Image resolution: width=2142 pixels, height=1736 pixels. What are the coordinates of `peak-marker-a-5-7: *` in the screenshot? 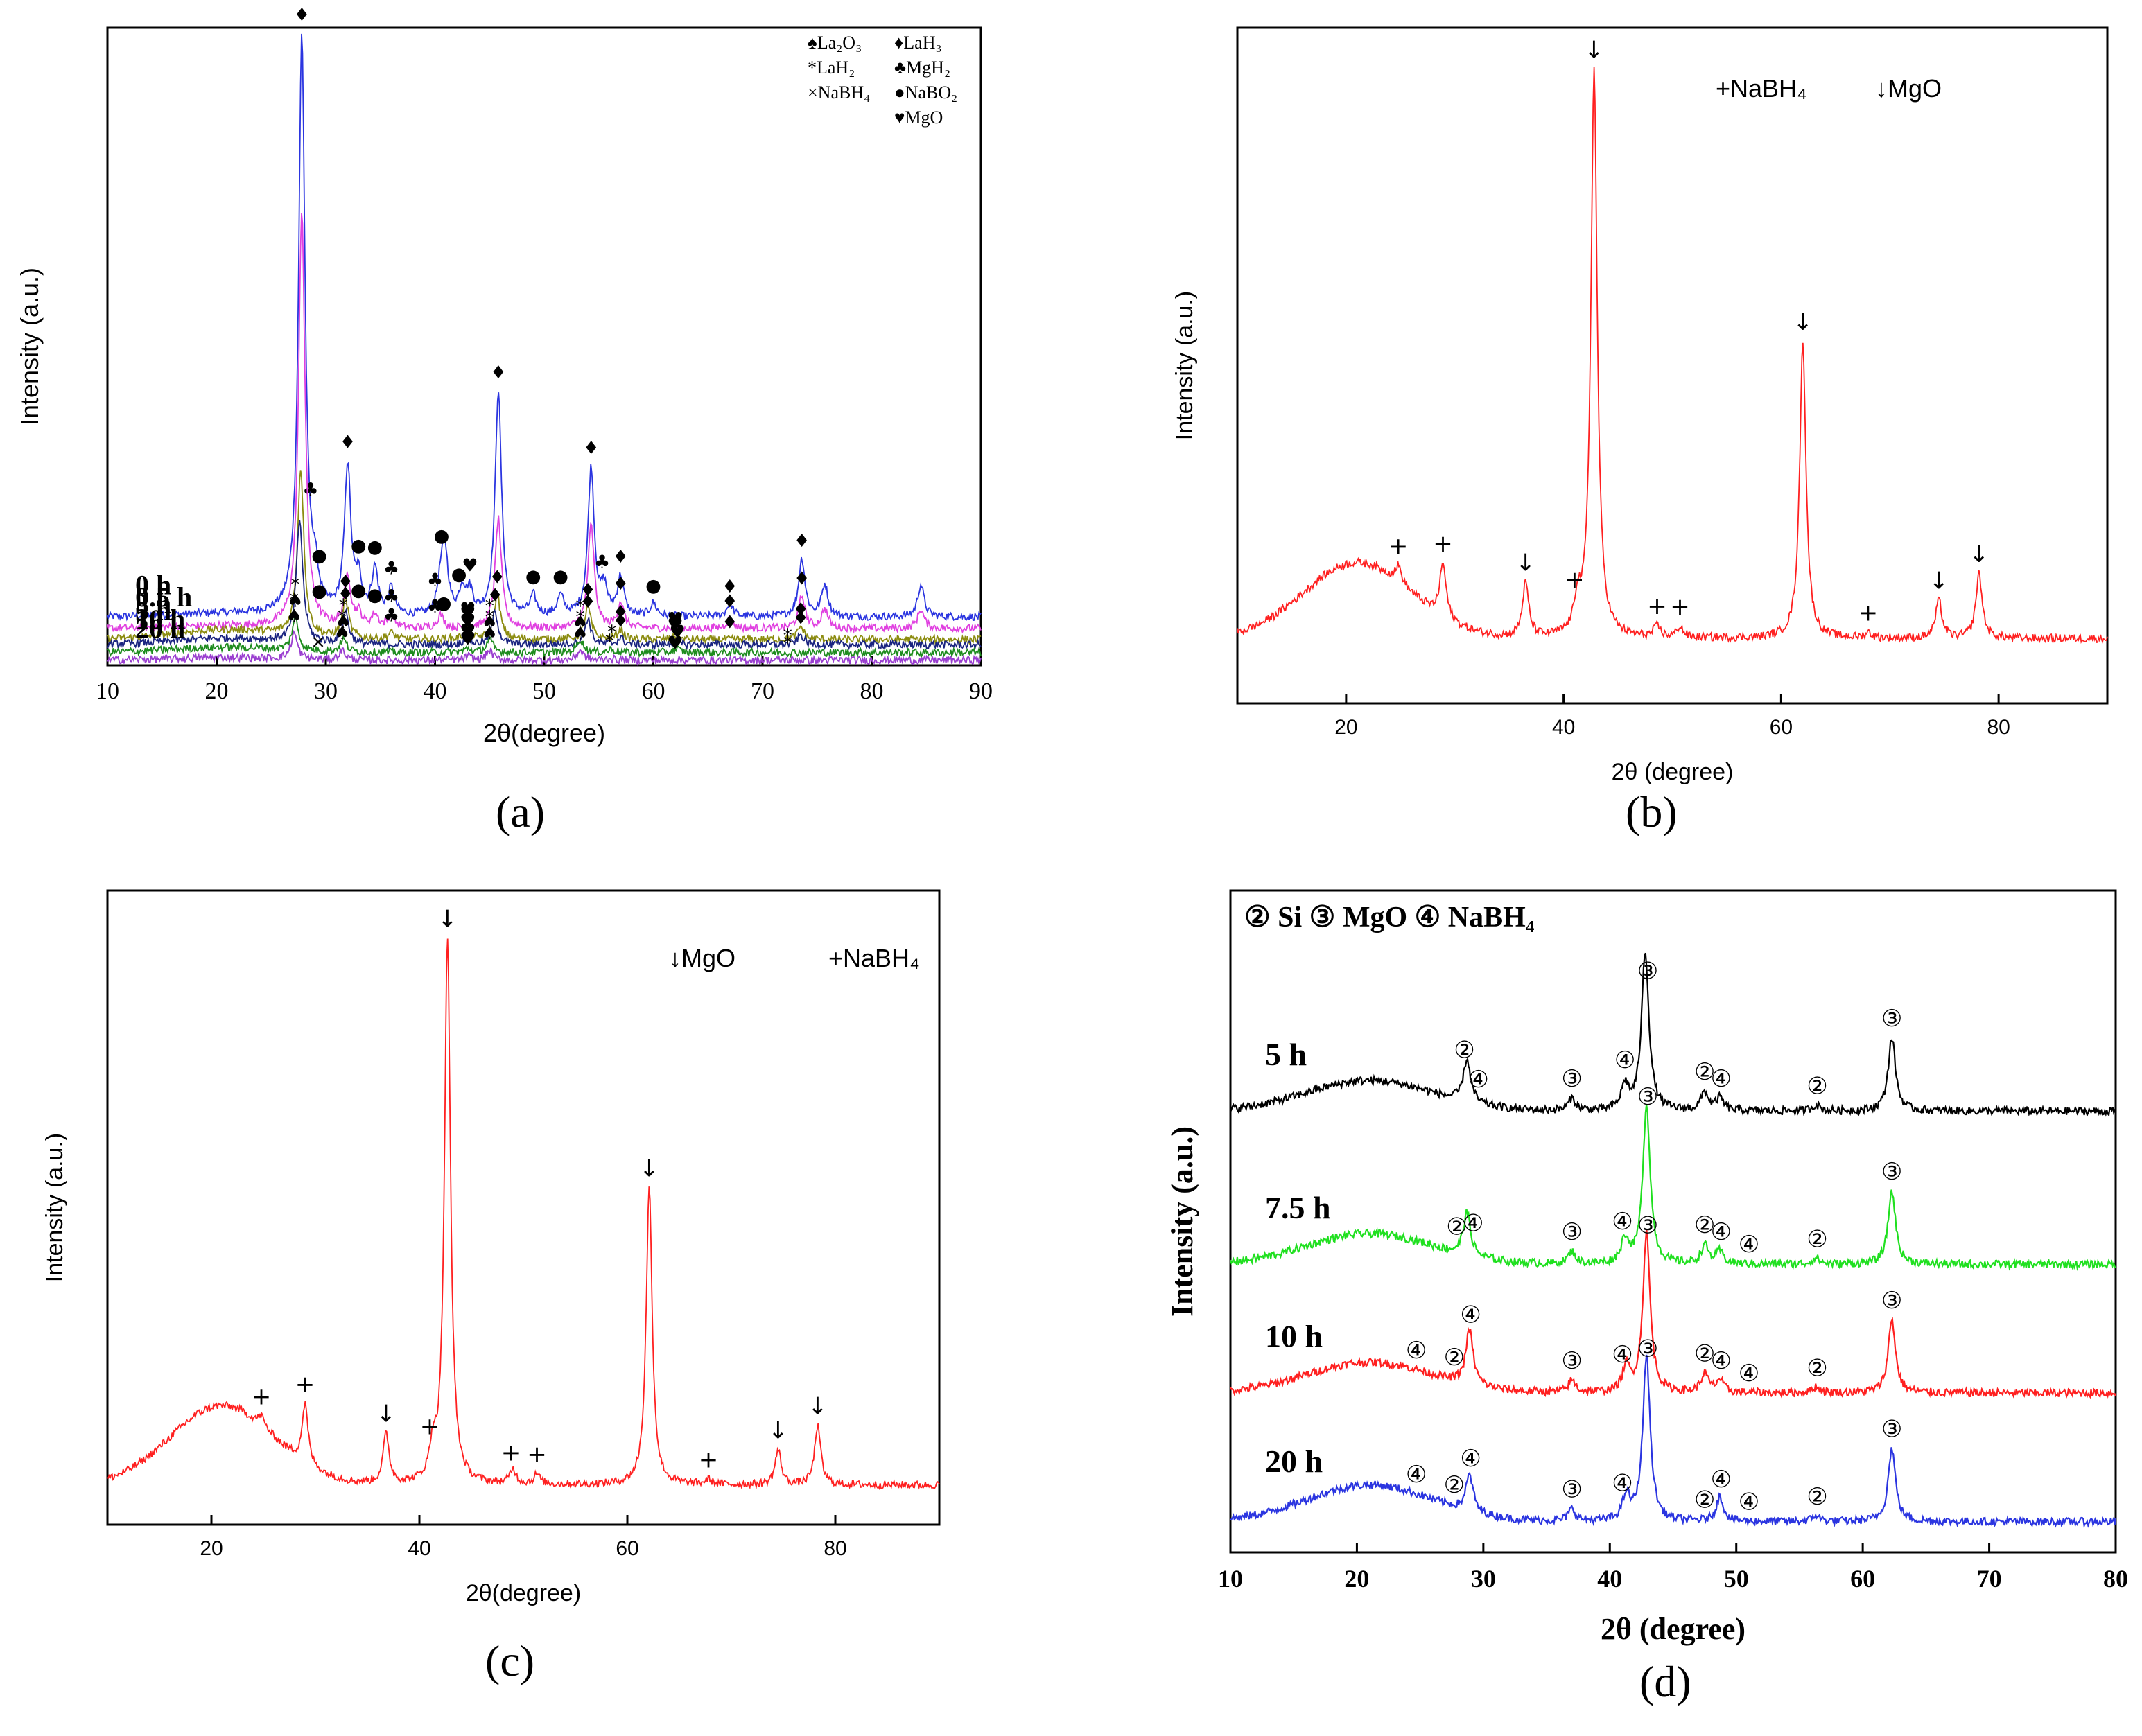 It's located at (489, 617).